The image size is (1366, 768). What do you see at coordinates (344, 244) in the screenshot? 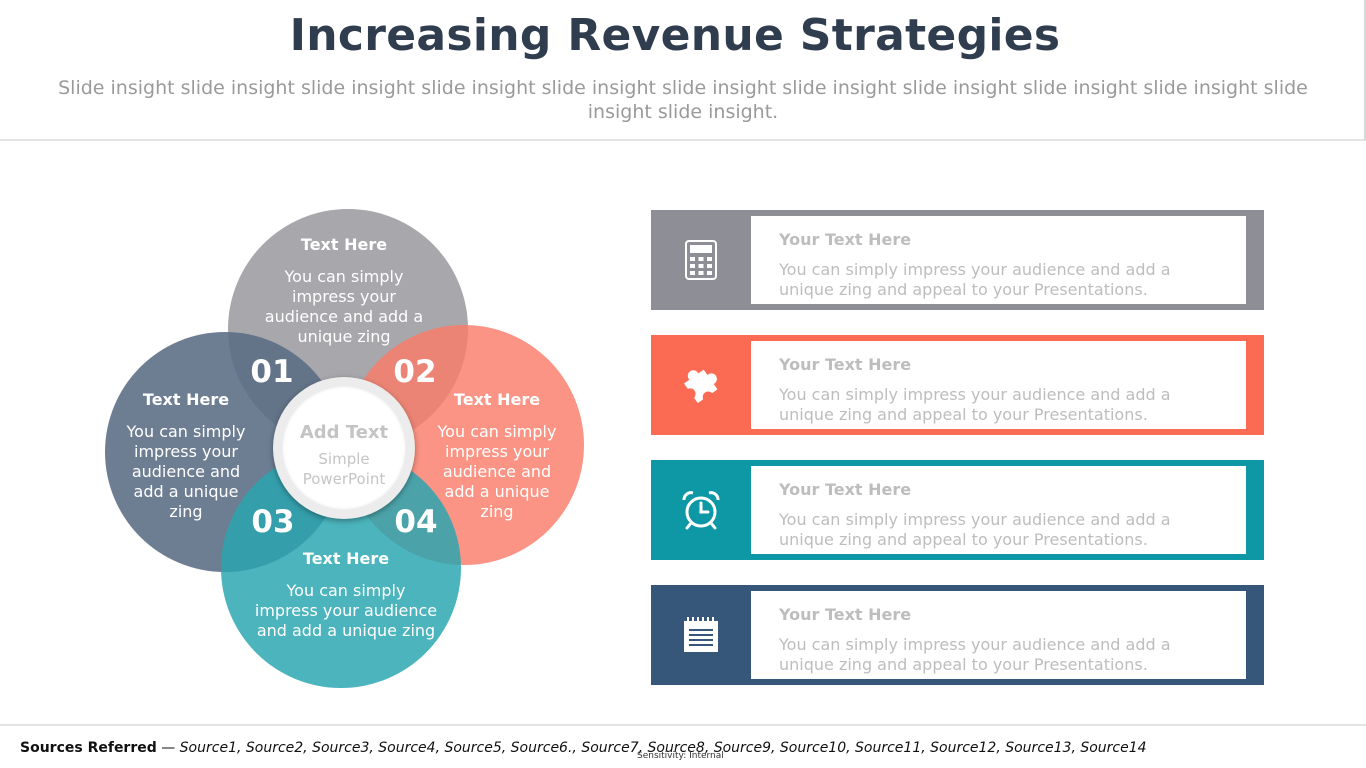
I see `petal-01-title: Text Here` at bounding box center [344, 244].